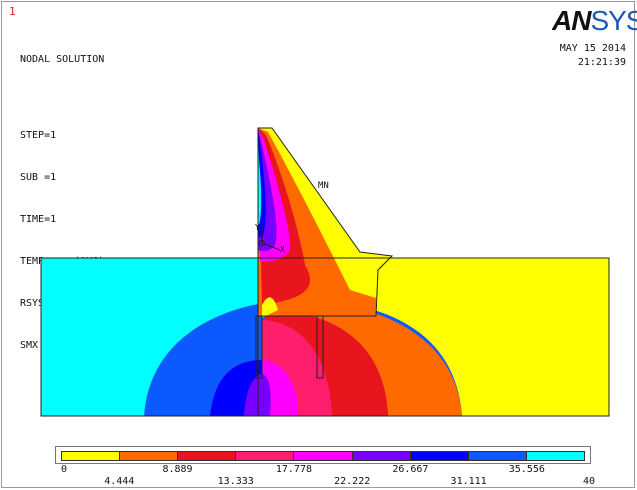  What do you see at coordinates (12, 11) in the screenshot?
I see `window-number: 1` at bounding box center [12, 11].